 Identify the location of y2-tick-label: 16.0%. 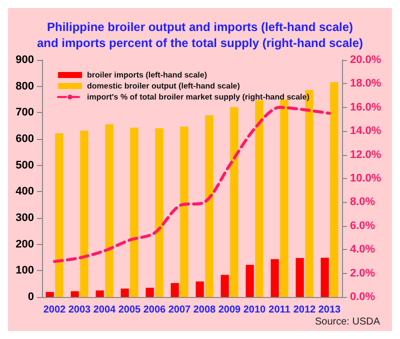
(366, 107).